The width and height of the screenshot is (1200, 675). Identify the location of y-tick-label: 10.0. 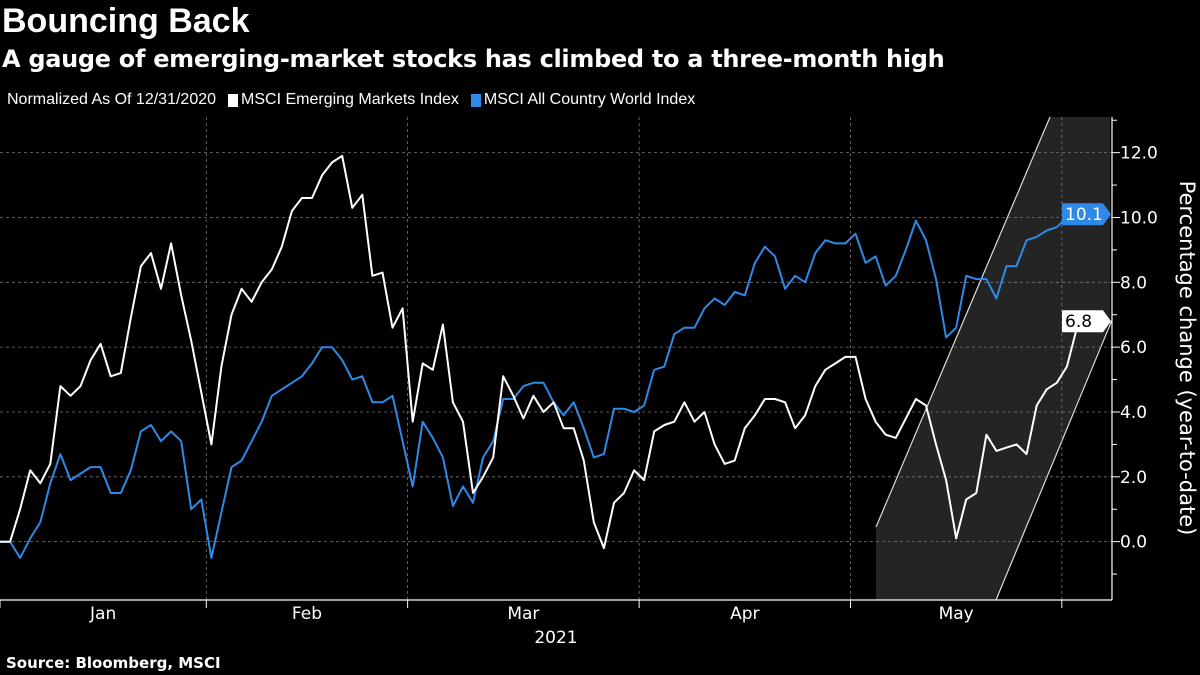
(1139, 218).